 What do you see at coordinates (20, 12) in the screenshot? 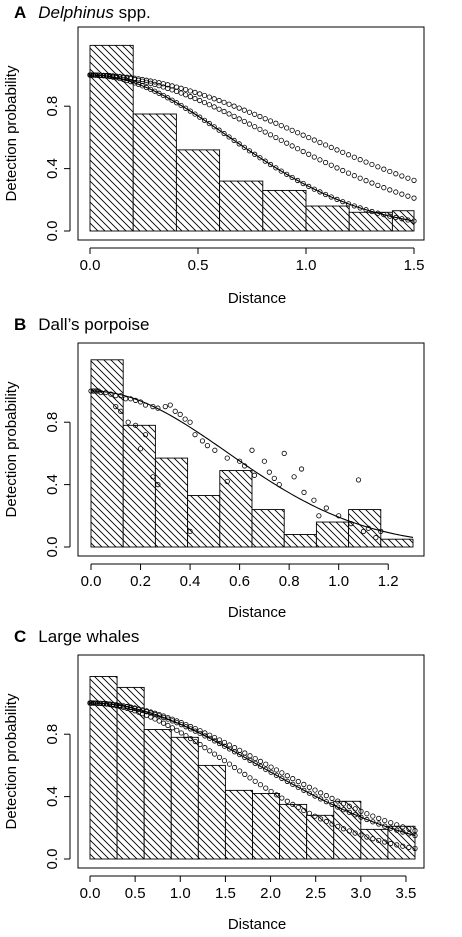
I see `panel-letter: A` at bounding box center [20, 12].